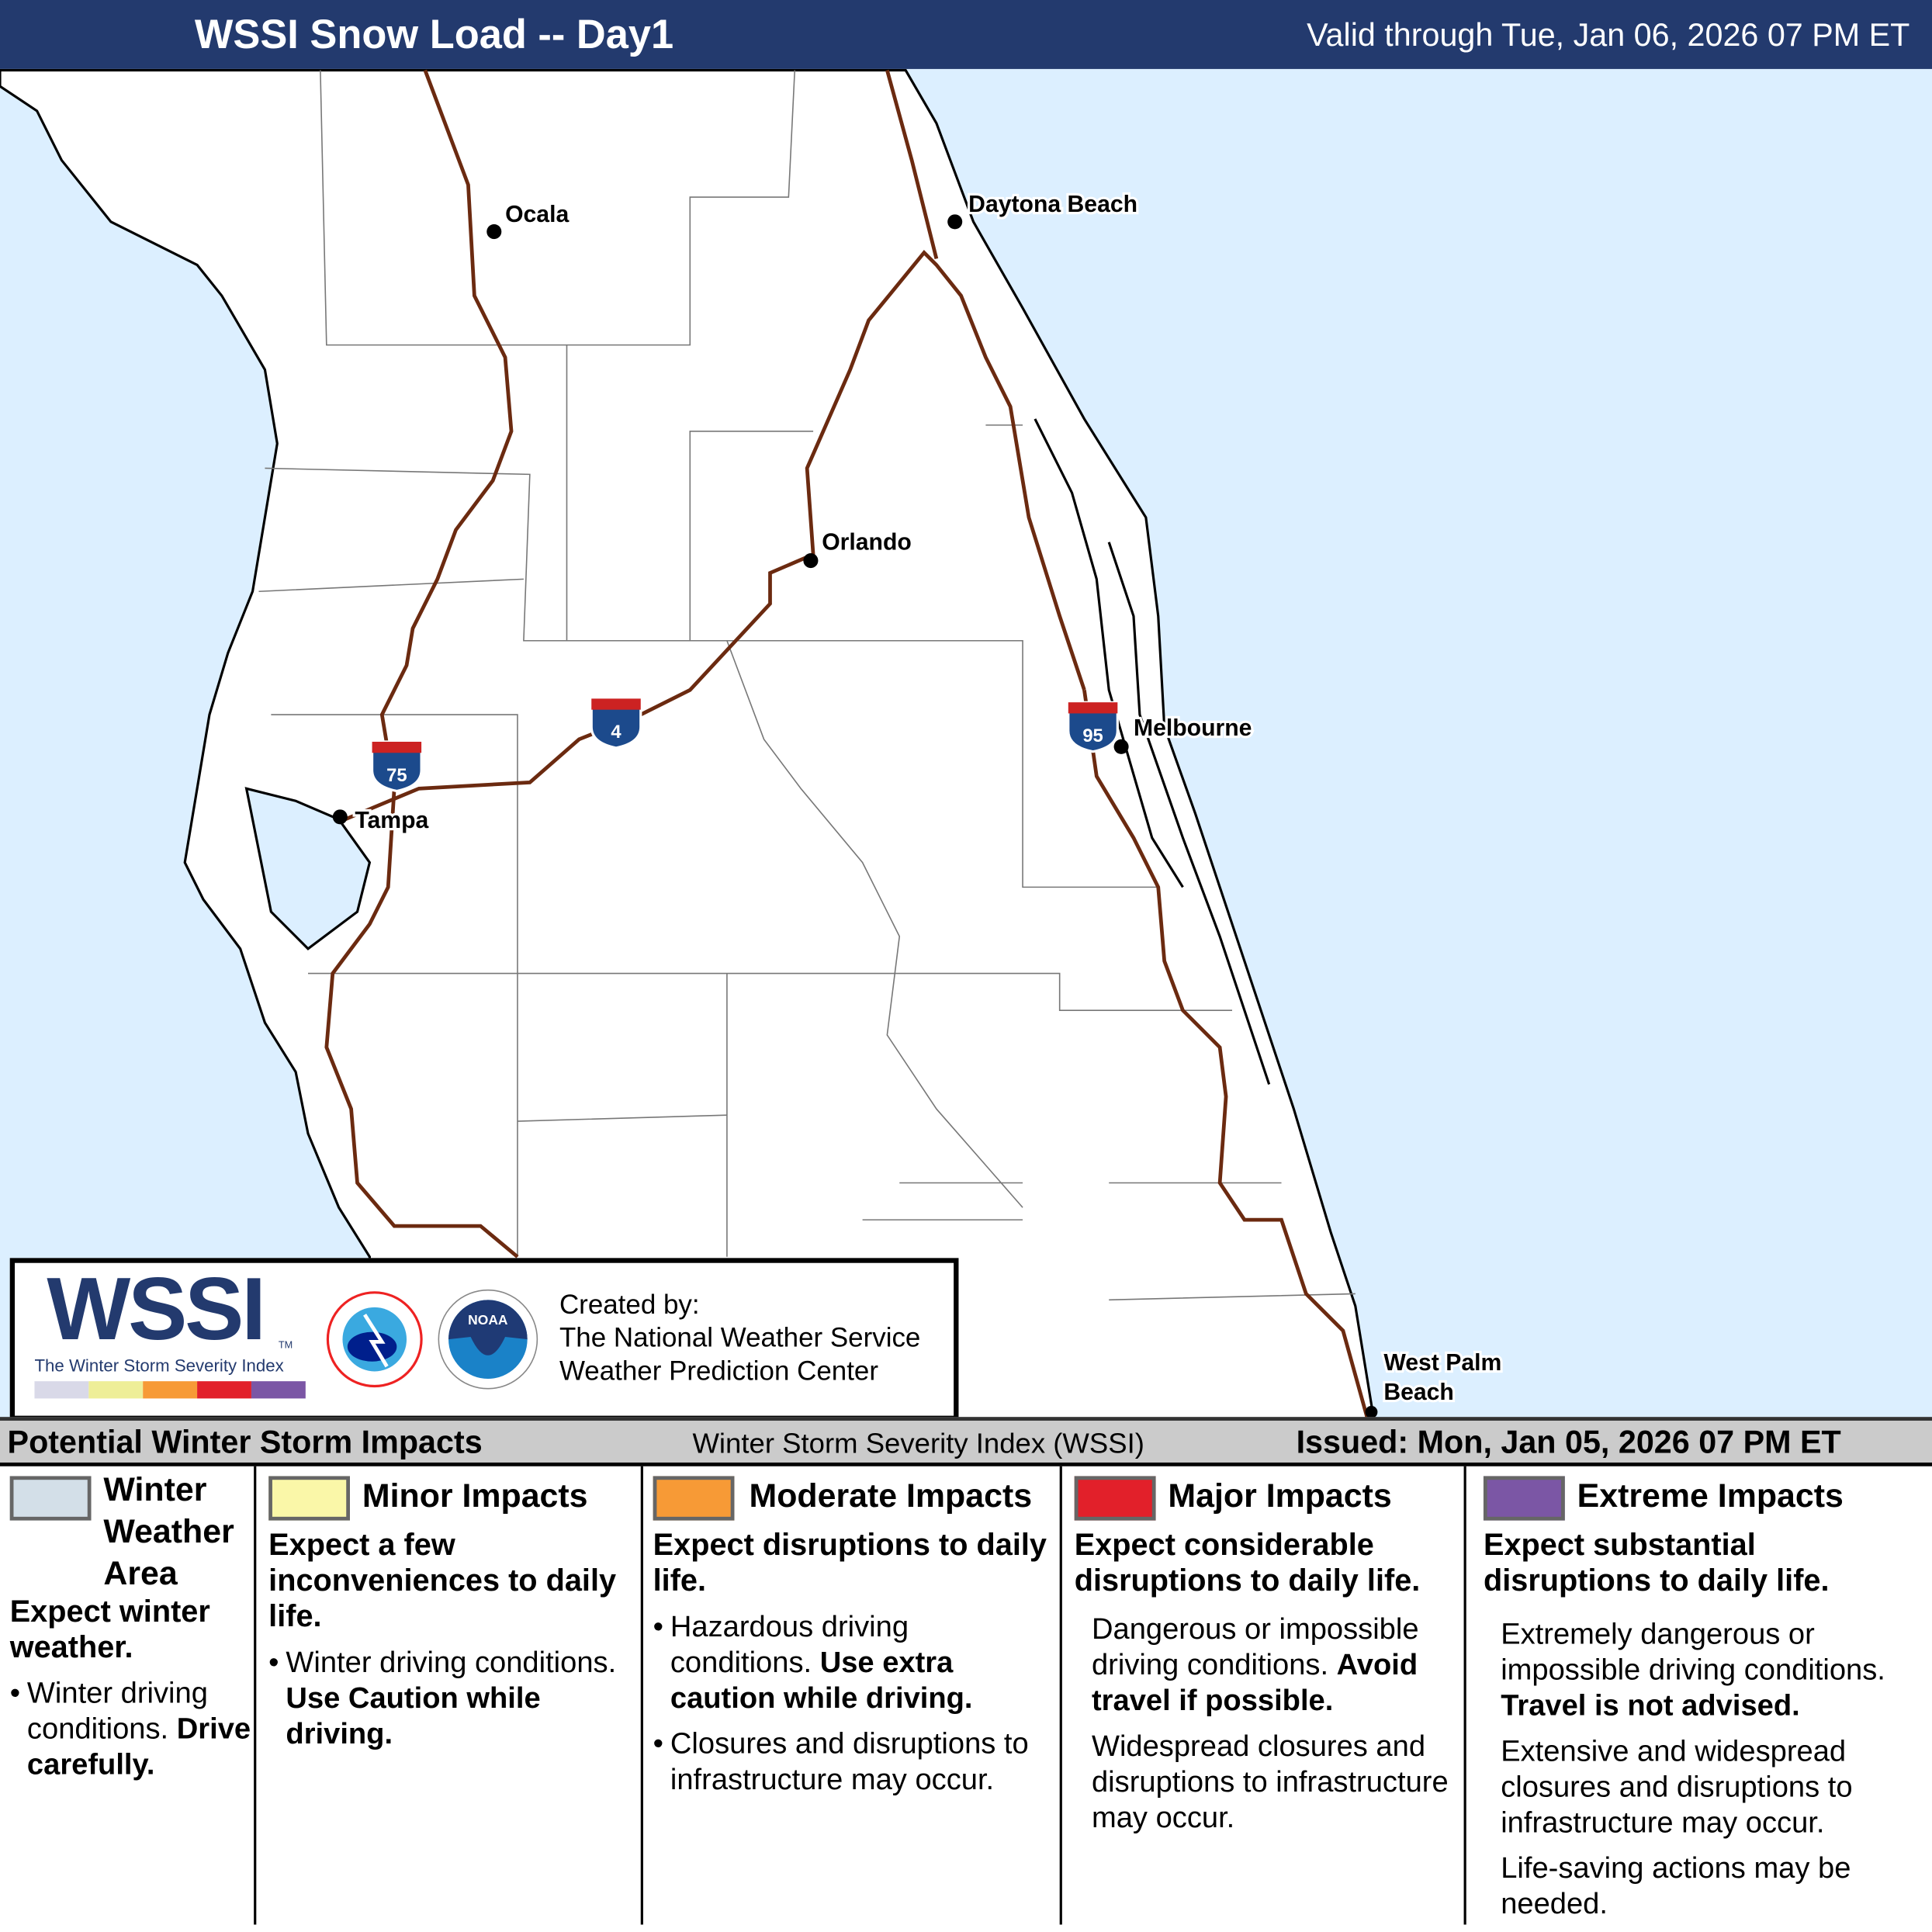 The image size is (1932, 1932). I want to click on svg-text: NOAA, so click(488, 1320).